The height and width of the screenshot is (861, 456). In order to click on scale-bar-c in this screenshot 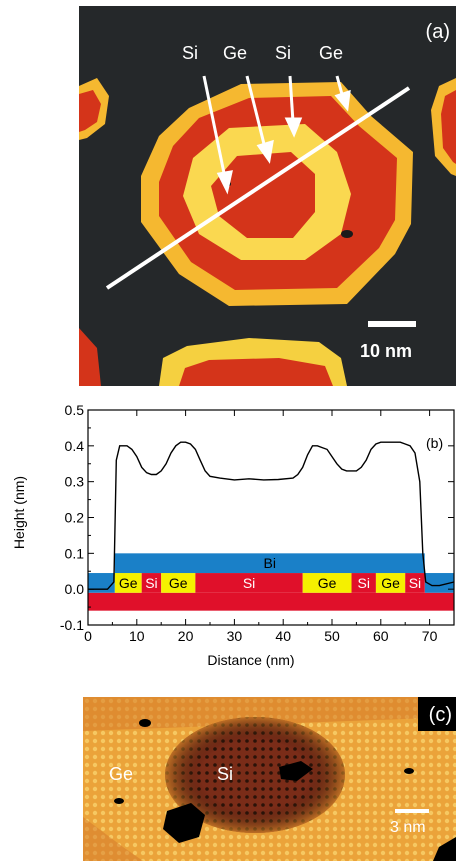, I will do `click(412, 811)`.